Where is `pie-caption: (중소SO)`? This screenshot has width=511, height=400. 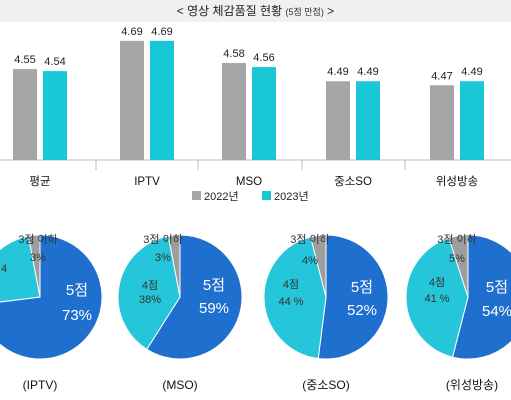 pie-caption: (중소SO) is located at coordinates (325, 385).